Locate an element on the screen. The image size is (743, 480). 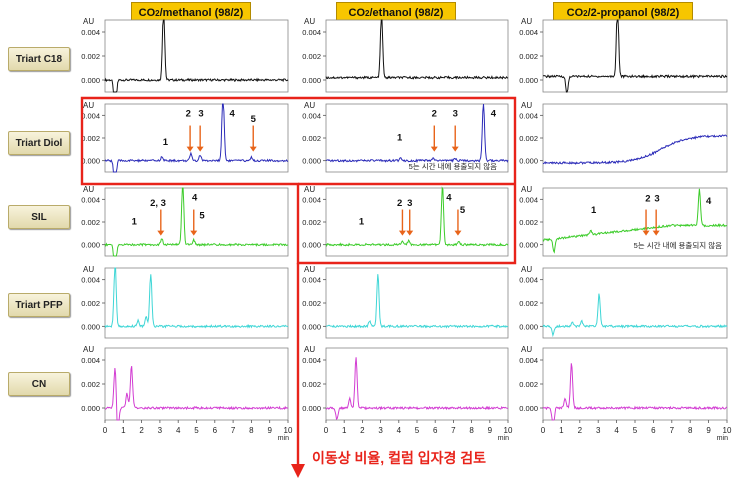
x-tick-label: 1 is located at coordinates (123, 430).